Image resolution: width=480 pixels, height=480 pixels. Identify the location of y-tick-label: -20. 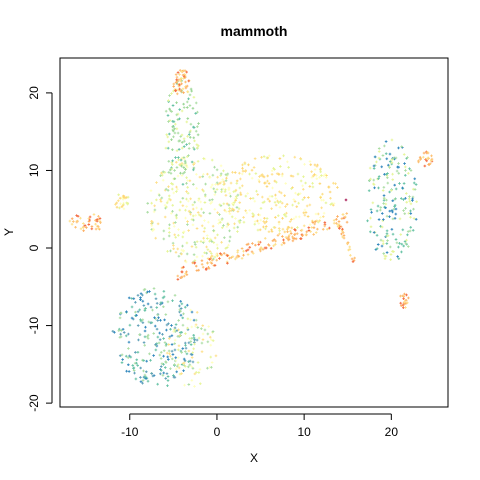
(34, 403).